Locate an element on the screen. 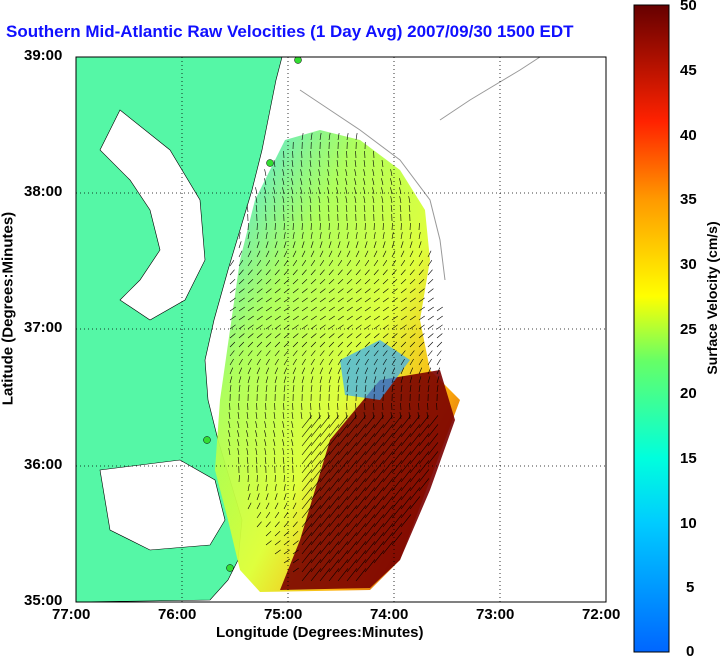 The image size is (724, 660). colorbar-tick: 50 is located at coordinates (688, 7).